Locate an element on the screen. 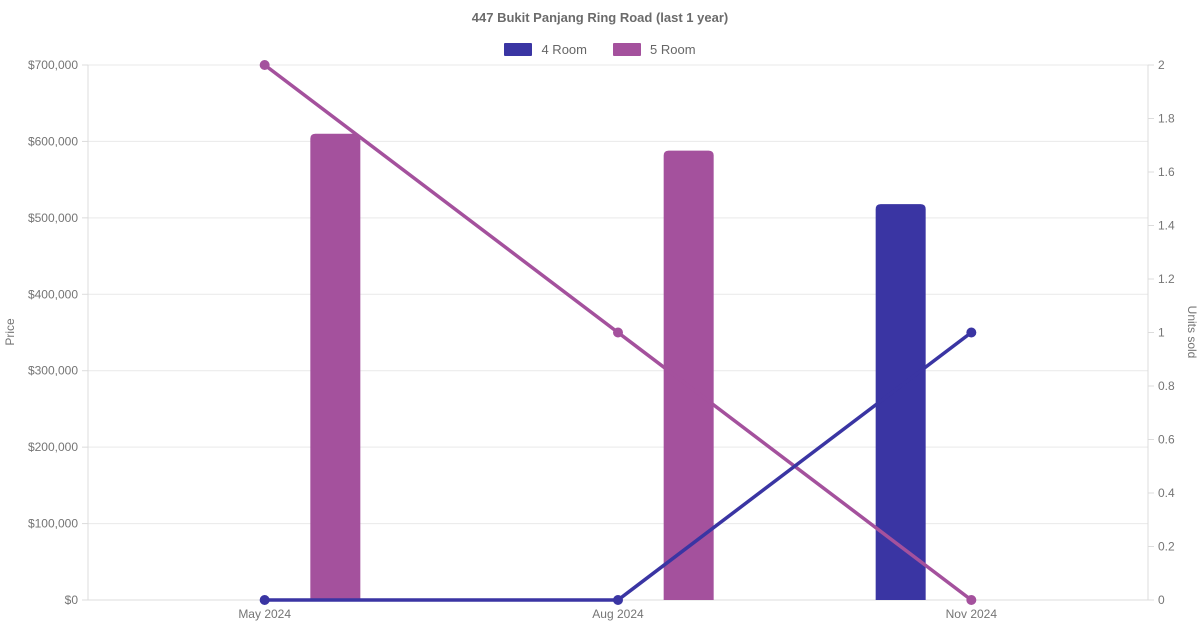 The height and width of the screenshot is (630, 1200). x-axis-label: May 2024 is located at coordinates (264, 614).